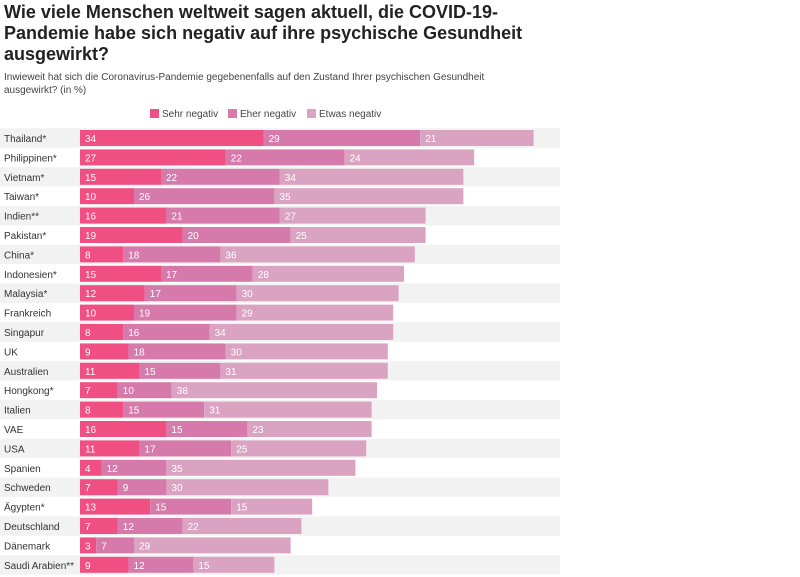  I want to click on legend-swatch-sehr-negativ, so click(154, 113).